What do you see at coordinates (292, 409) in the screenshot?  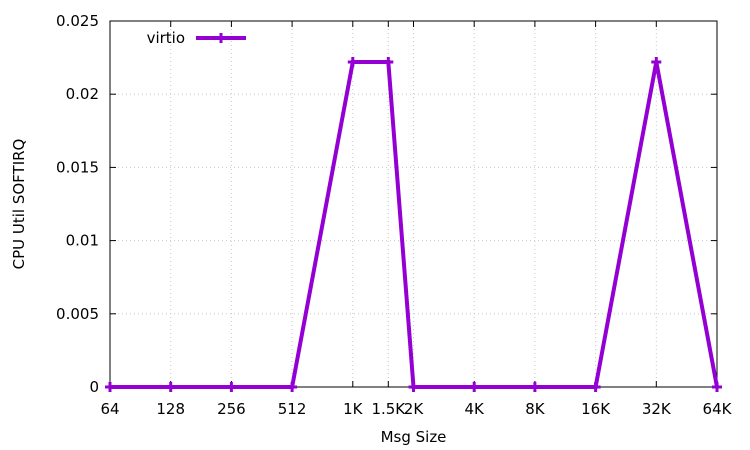 I see `x-tick-label: 512` at bounding box center [292, 409].